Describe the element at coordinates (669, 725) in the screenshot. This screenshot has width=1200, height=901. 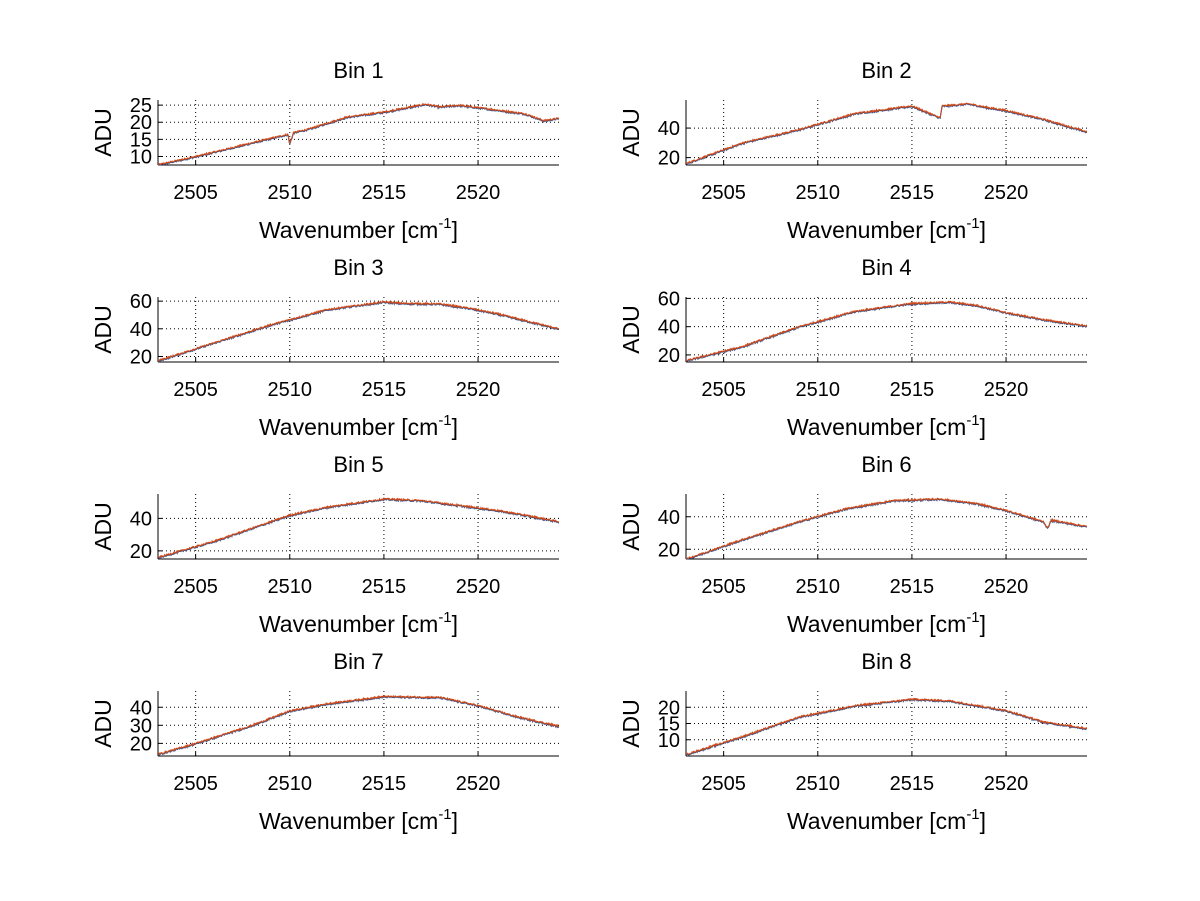
I see `y-tick-label: 15` at that location.